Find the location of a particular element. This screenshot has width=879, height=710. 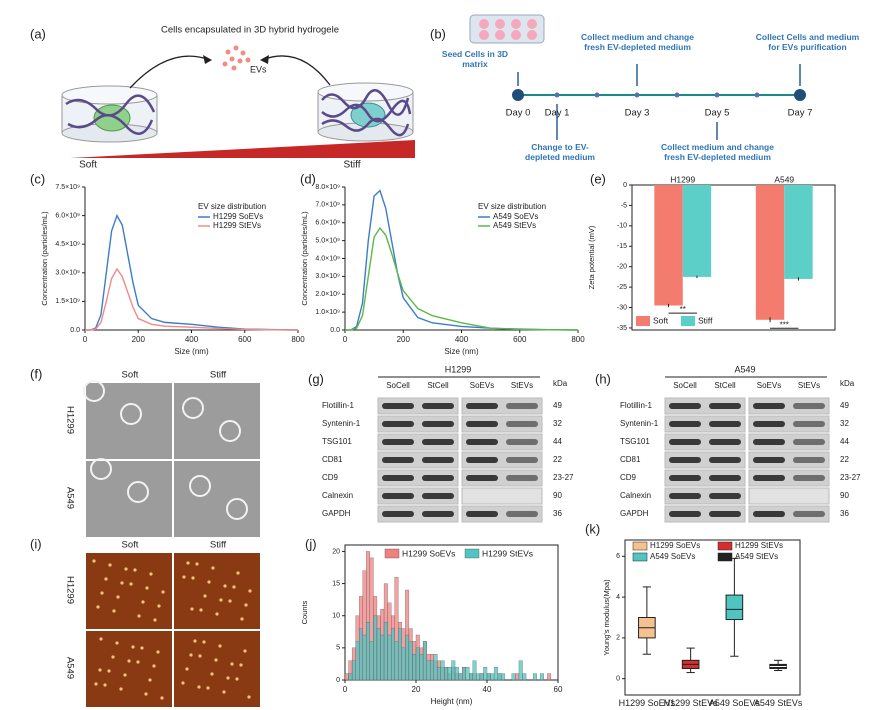

day-label: Day 1 is located at coordinates (557, 113).